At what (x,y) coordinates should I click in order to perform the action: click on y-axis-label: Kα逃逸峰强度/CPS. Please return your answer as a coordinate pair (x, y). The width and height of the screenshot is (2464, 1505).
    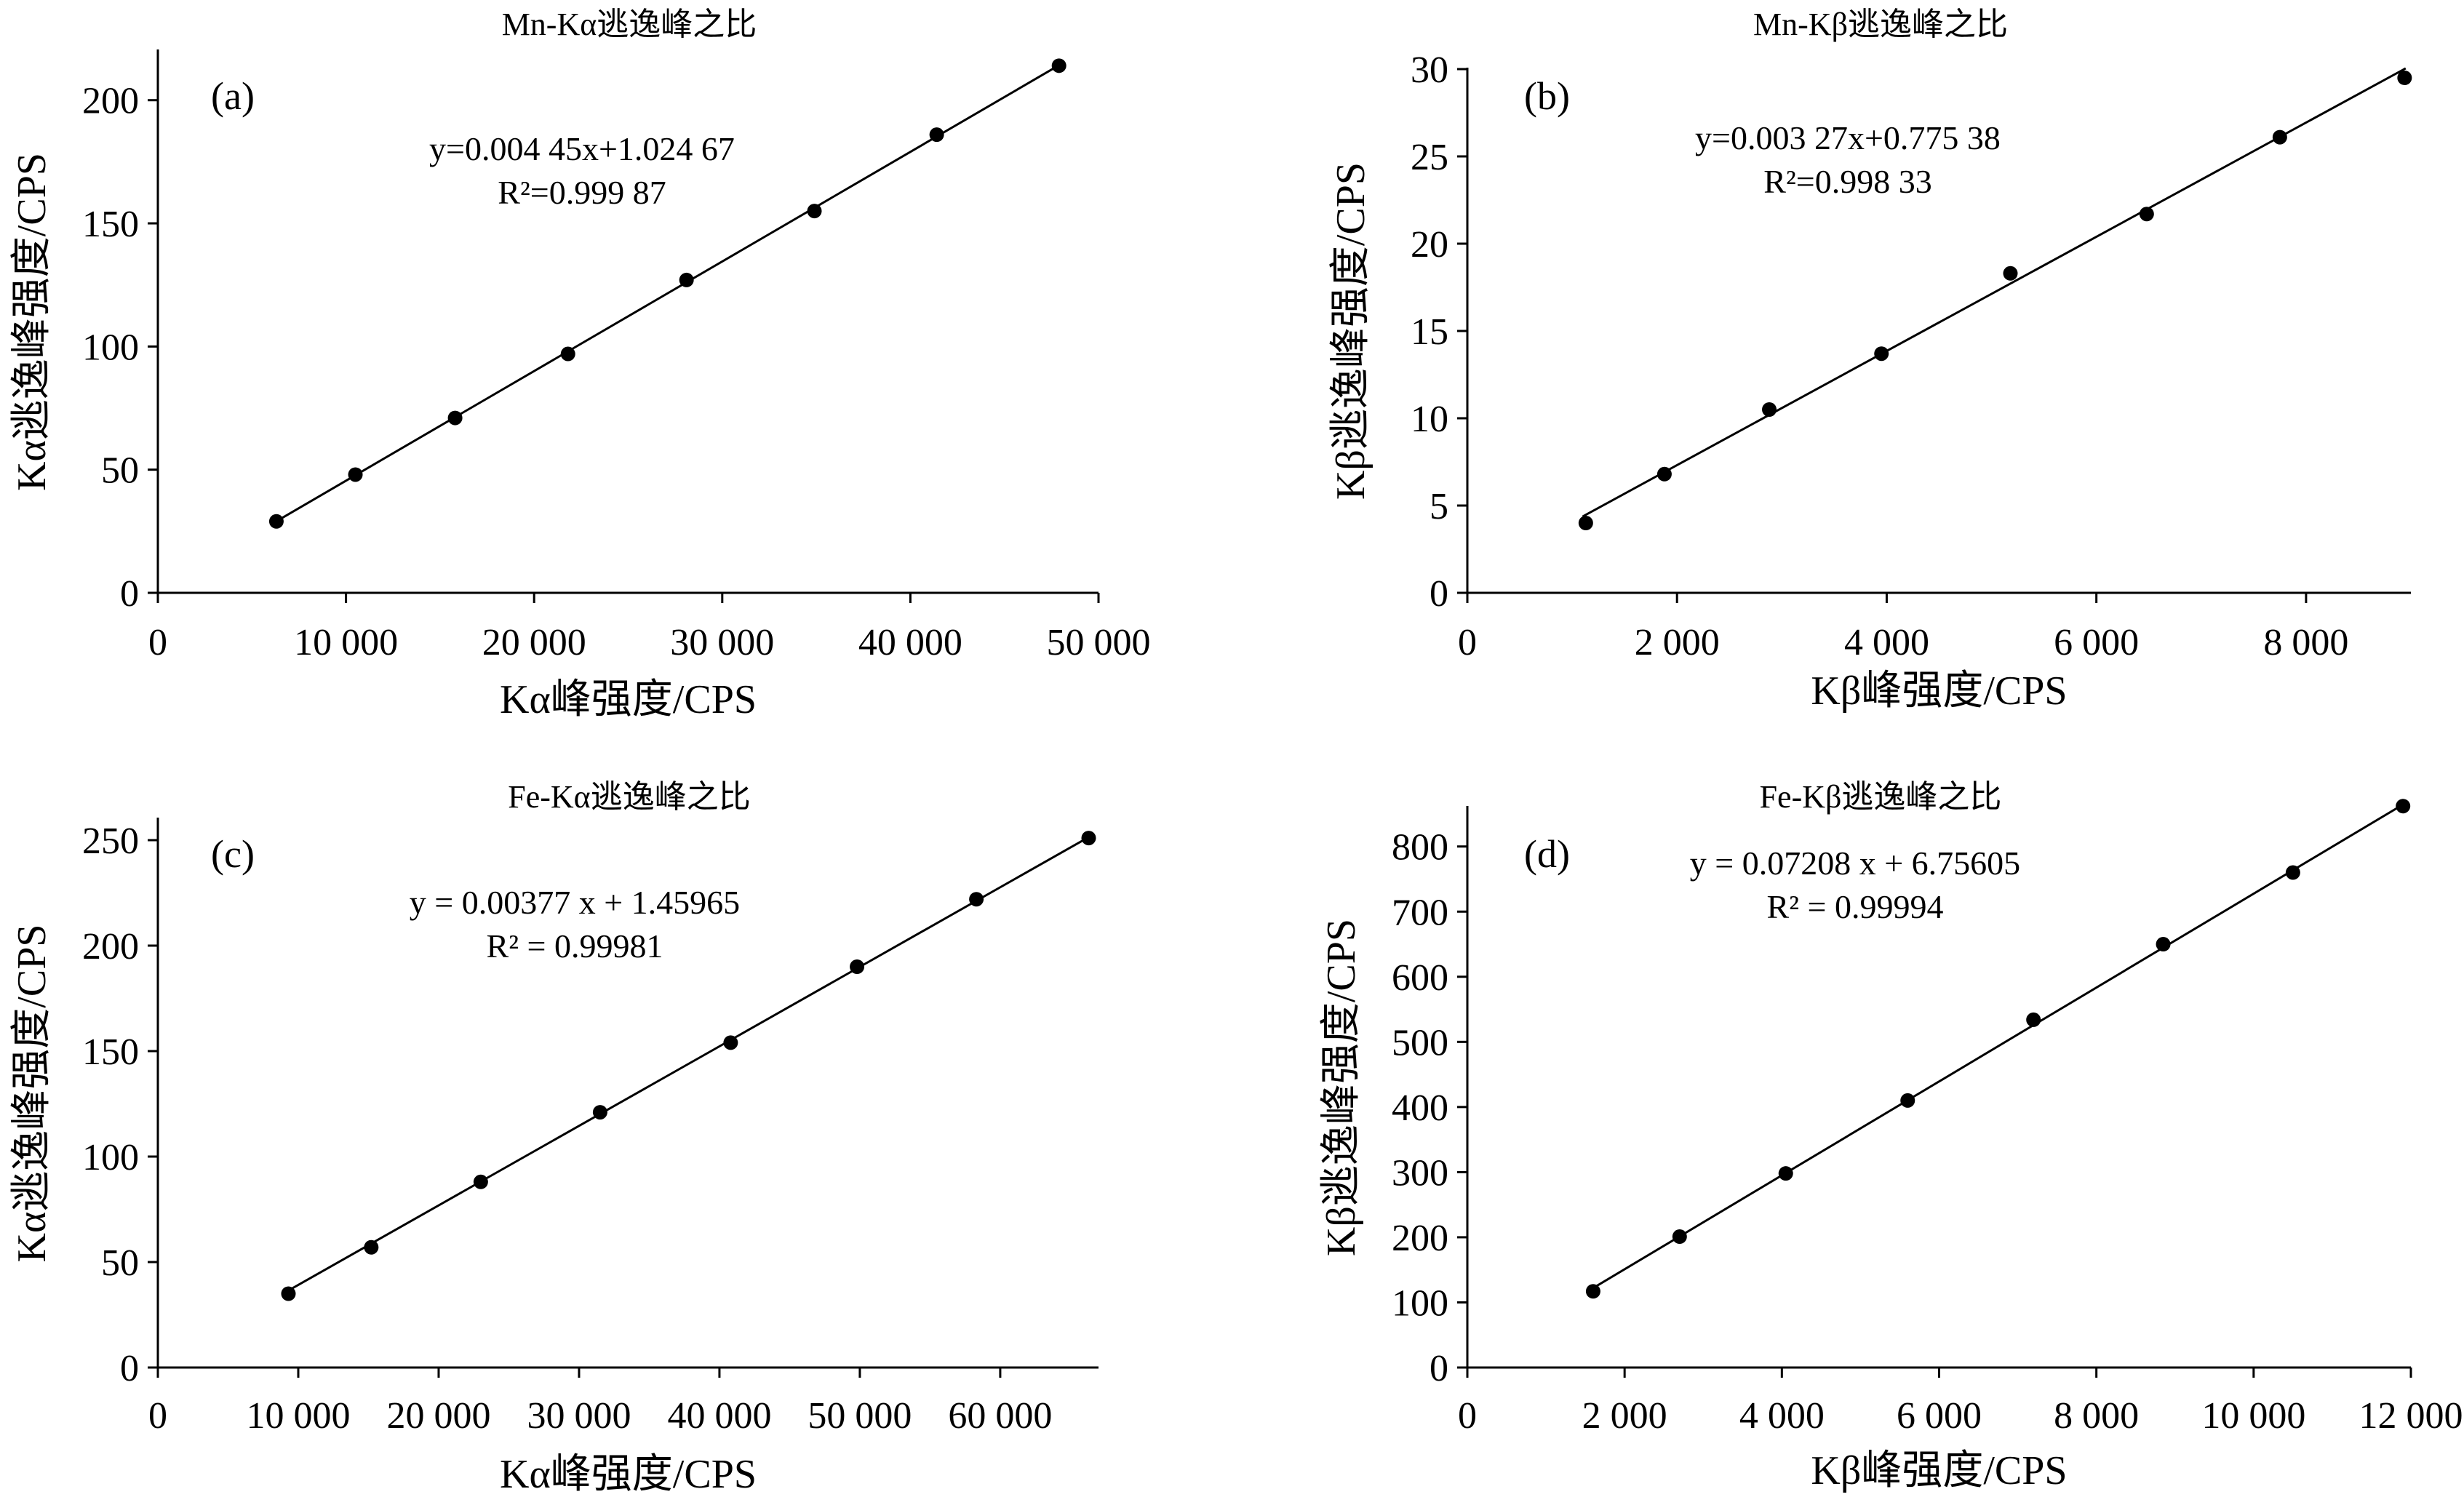
    Looking at the image, I should click on (32, 322).